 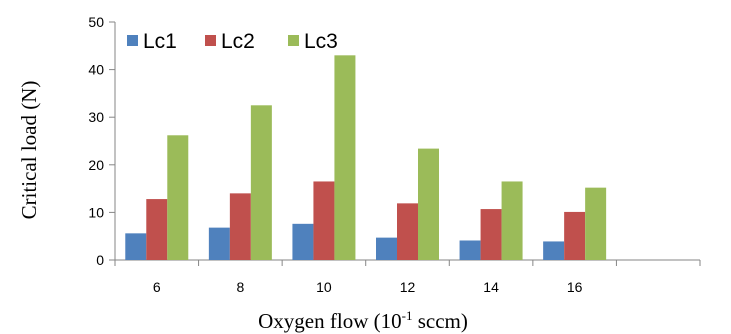 I want to click on x-axis-title-superscript: -1, so click(x=407, y=315).